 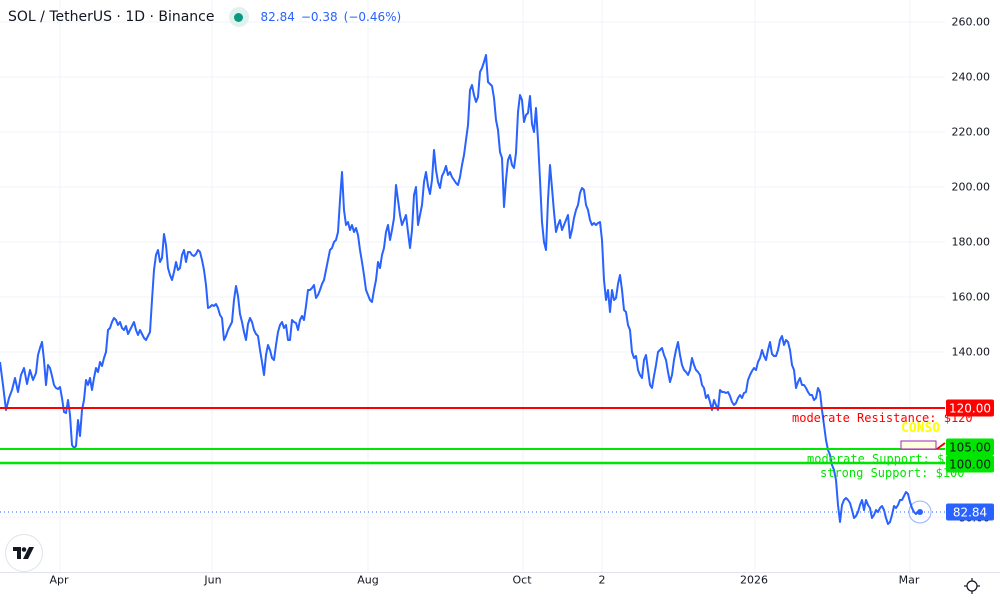 What do you see at coordinates (971, 187) in the screenshot?
I see `price-axis-label: 200.00` at bounding box center [971, 187].